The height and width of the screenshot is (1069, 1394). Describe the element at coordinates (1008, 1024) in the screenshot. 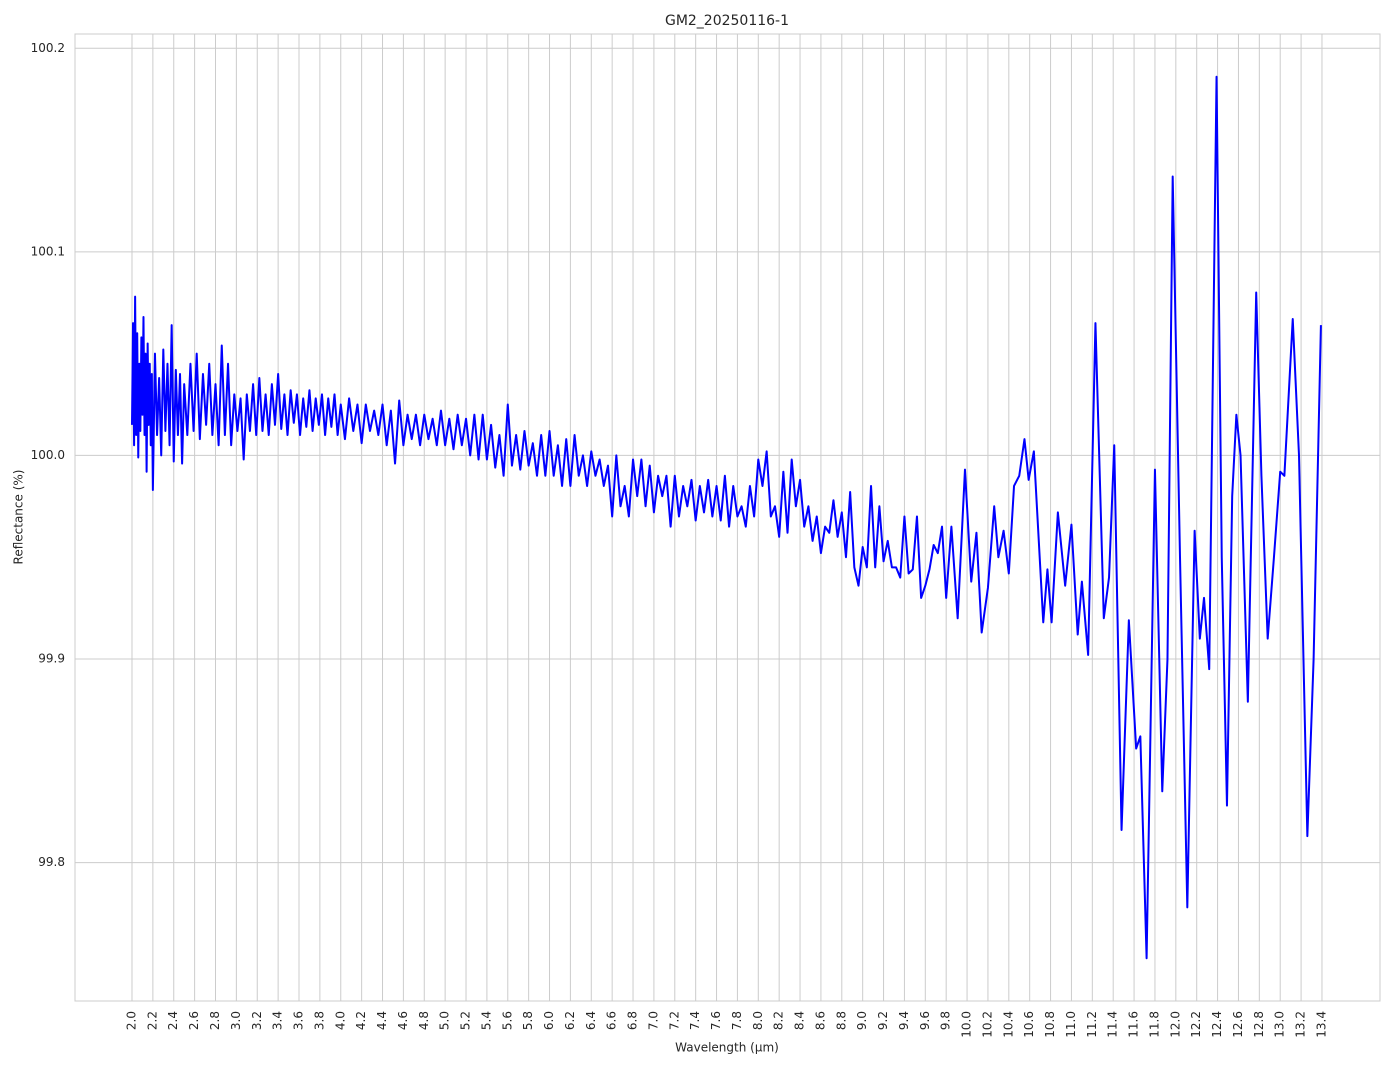

I see `x-tick-label: 10.4` at that location.